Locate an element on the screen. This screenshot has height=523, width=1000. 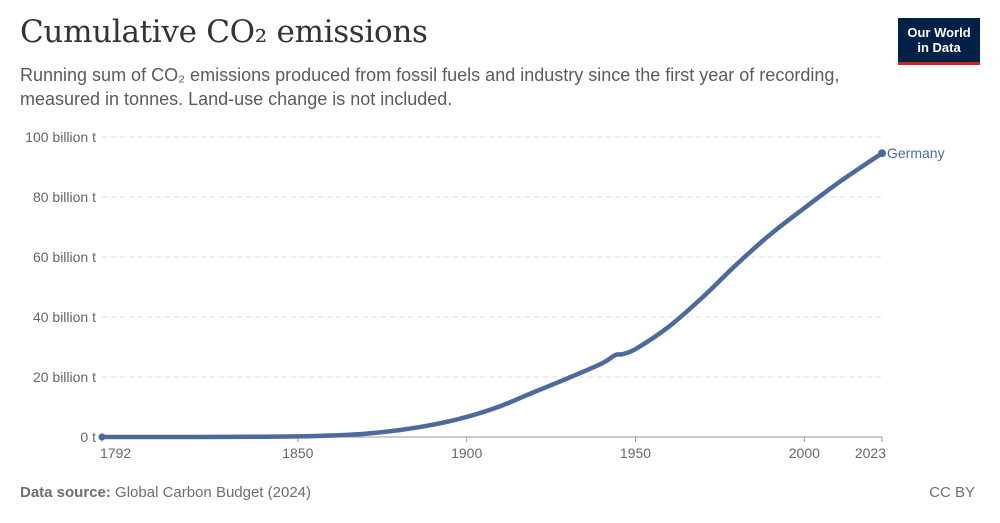
logo-line-1: Our World is located at coordinates (939, 32).